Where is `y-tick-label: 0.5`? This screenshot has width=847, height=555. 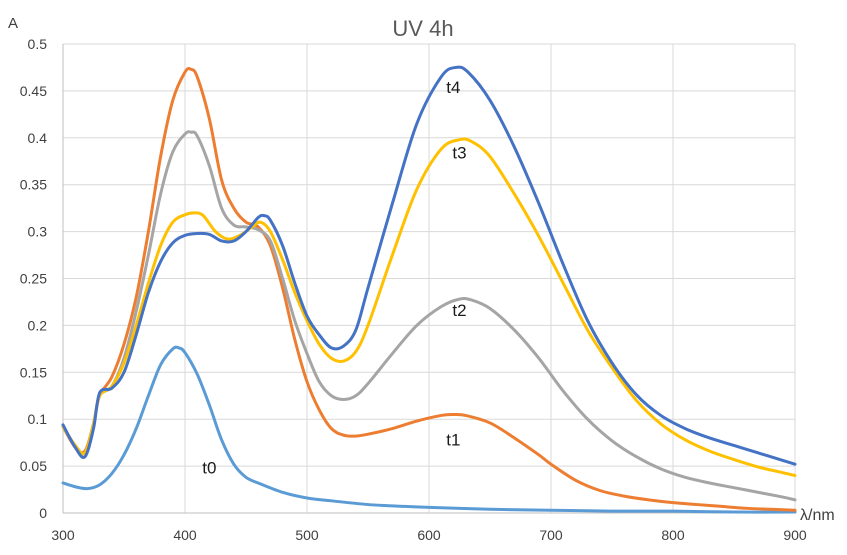
y-tick-label: 0.5 is located at coordinates (38, 44).